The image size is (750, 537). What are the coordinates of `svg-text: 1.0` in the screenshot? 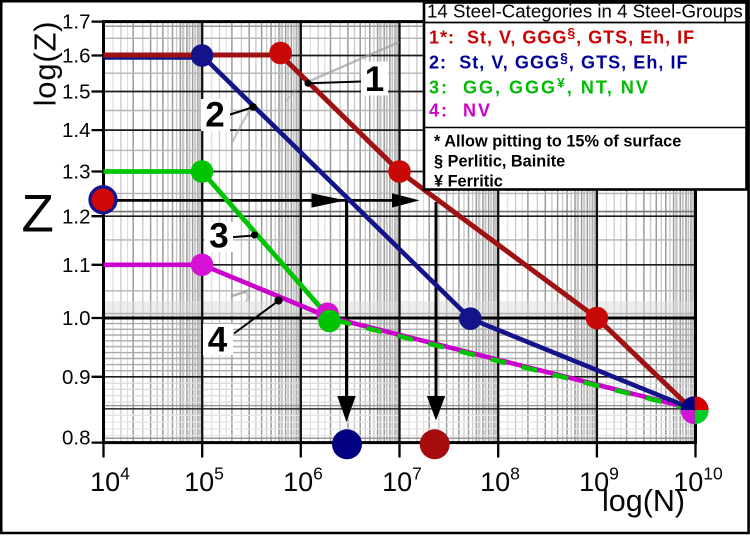 It's located at (76, 318).